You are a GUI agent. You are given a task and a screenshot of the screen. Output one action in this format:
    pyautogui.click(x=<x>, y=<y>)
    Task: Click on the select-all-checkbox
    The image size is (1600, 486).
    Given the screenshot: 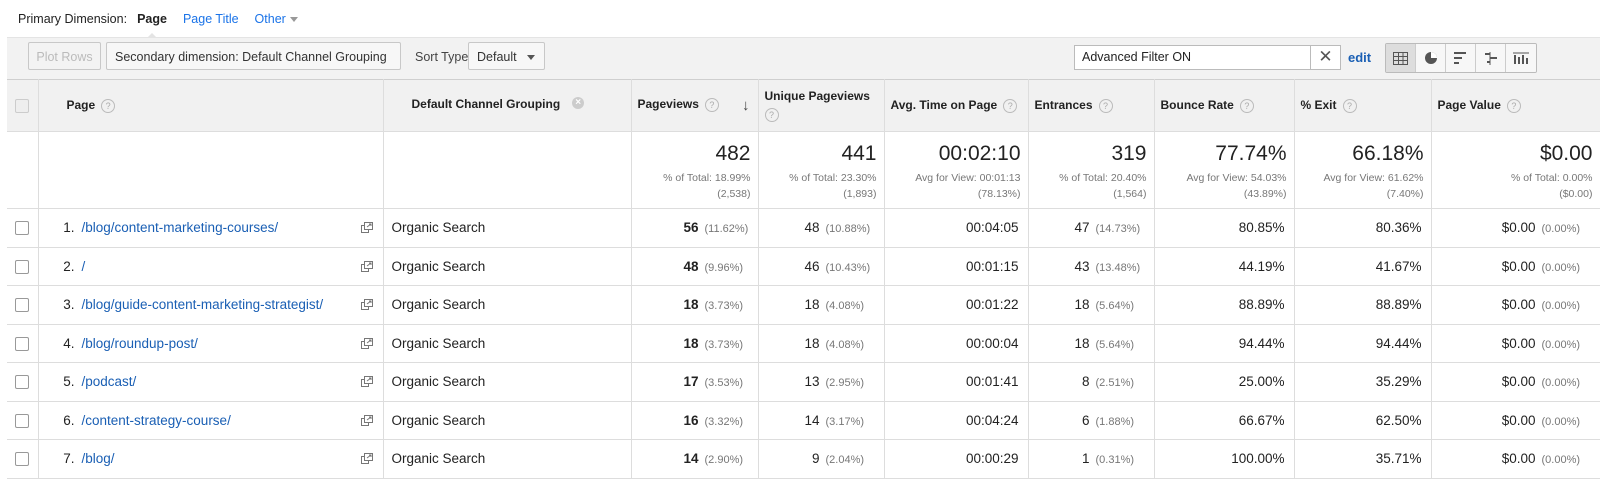 What is the action you would take?
    pyautogui.click(x=22, y=105)
    